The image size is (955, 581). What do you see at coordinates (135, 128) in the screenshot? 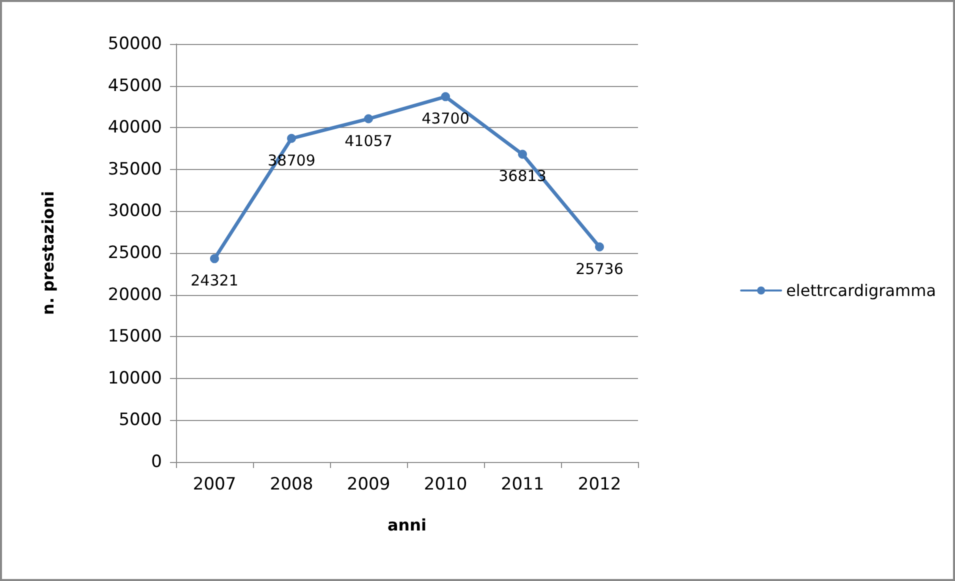
I see `y-tick-label: 40000` at bounding box center [135, 128].